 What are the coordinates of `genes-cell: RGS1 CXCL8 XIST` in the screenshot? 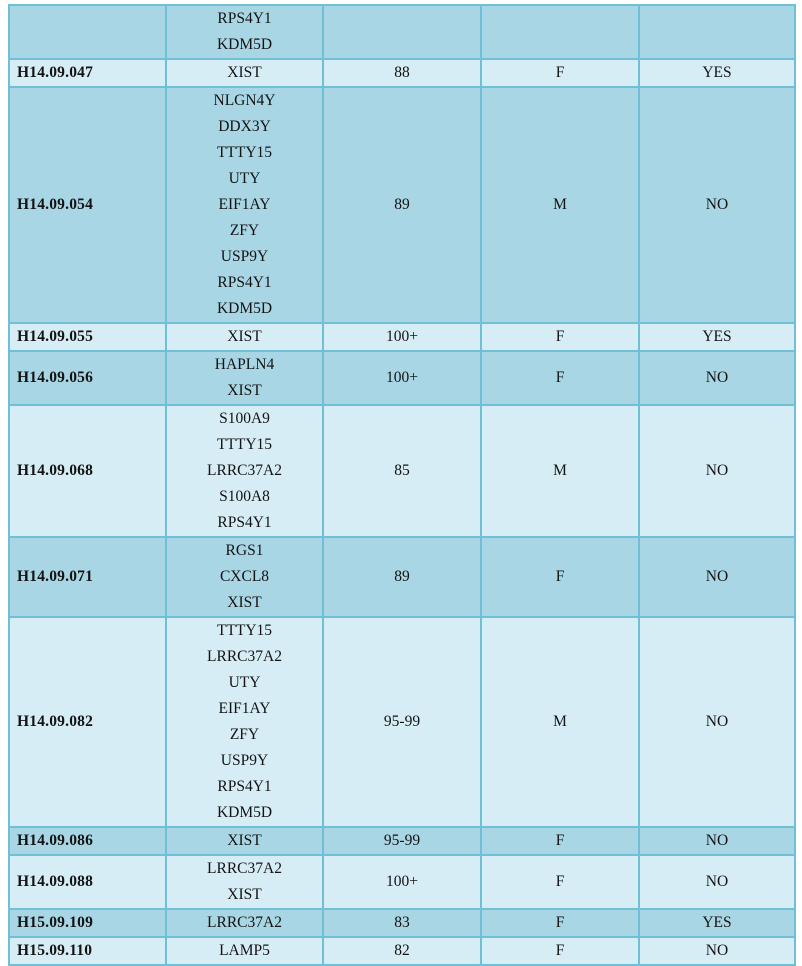 It's located at (244, 577).